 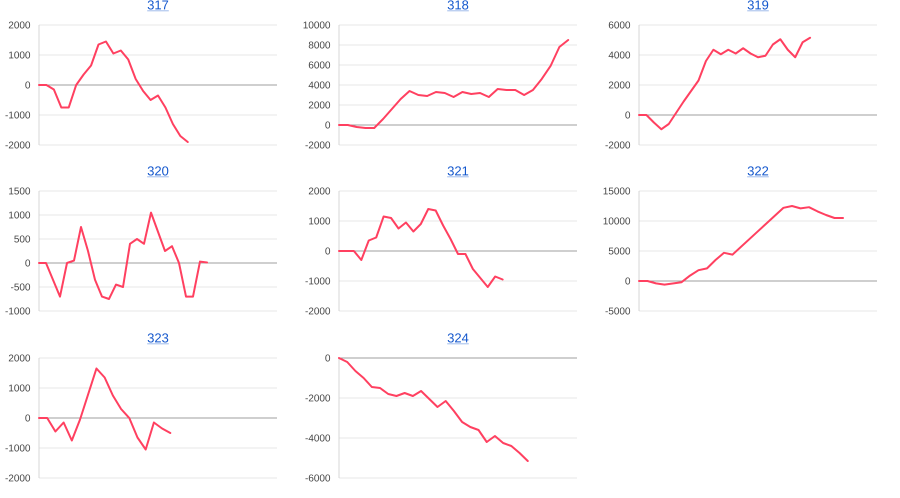 I want to click on chart-title: 317, so click(x=158, y=5).